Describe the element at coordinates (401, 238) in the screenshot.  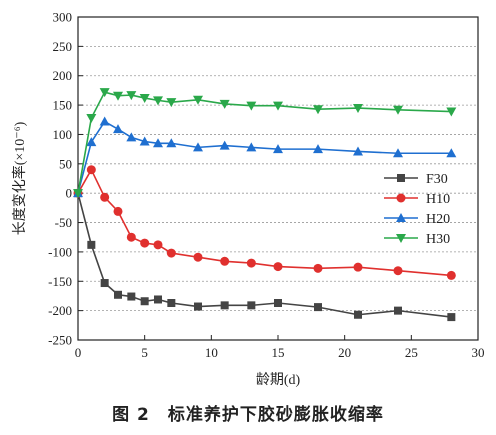
I see `legend-marker-h30` at that location.